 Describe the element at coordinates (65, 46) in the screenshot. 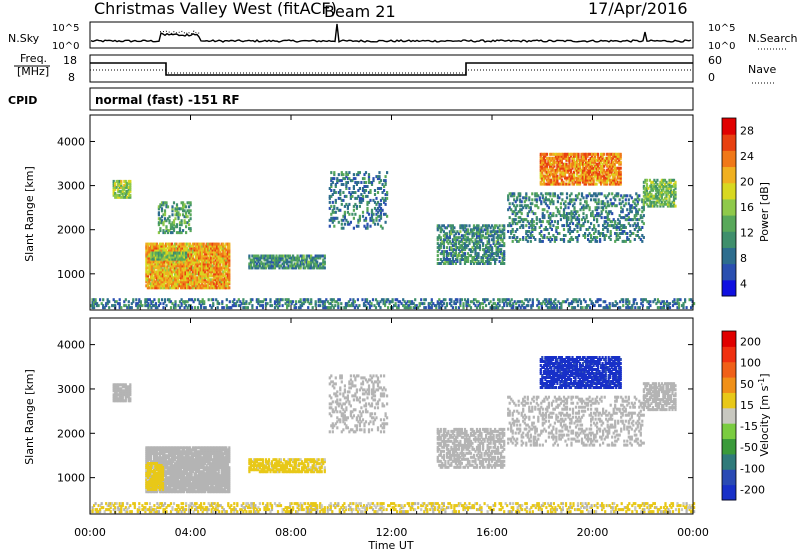

I see `noise-left-tick-bottom: 10^0` at that location.